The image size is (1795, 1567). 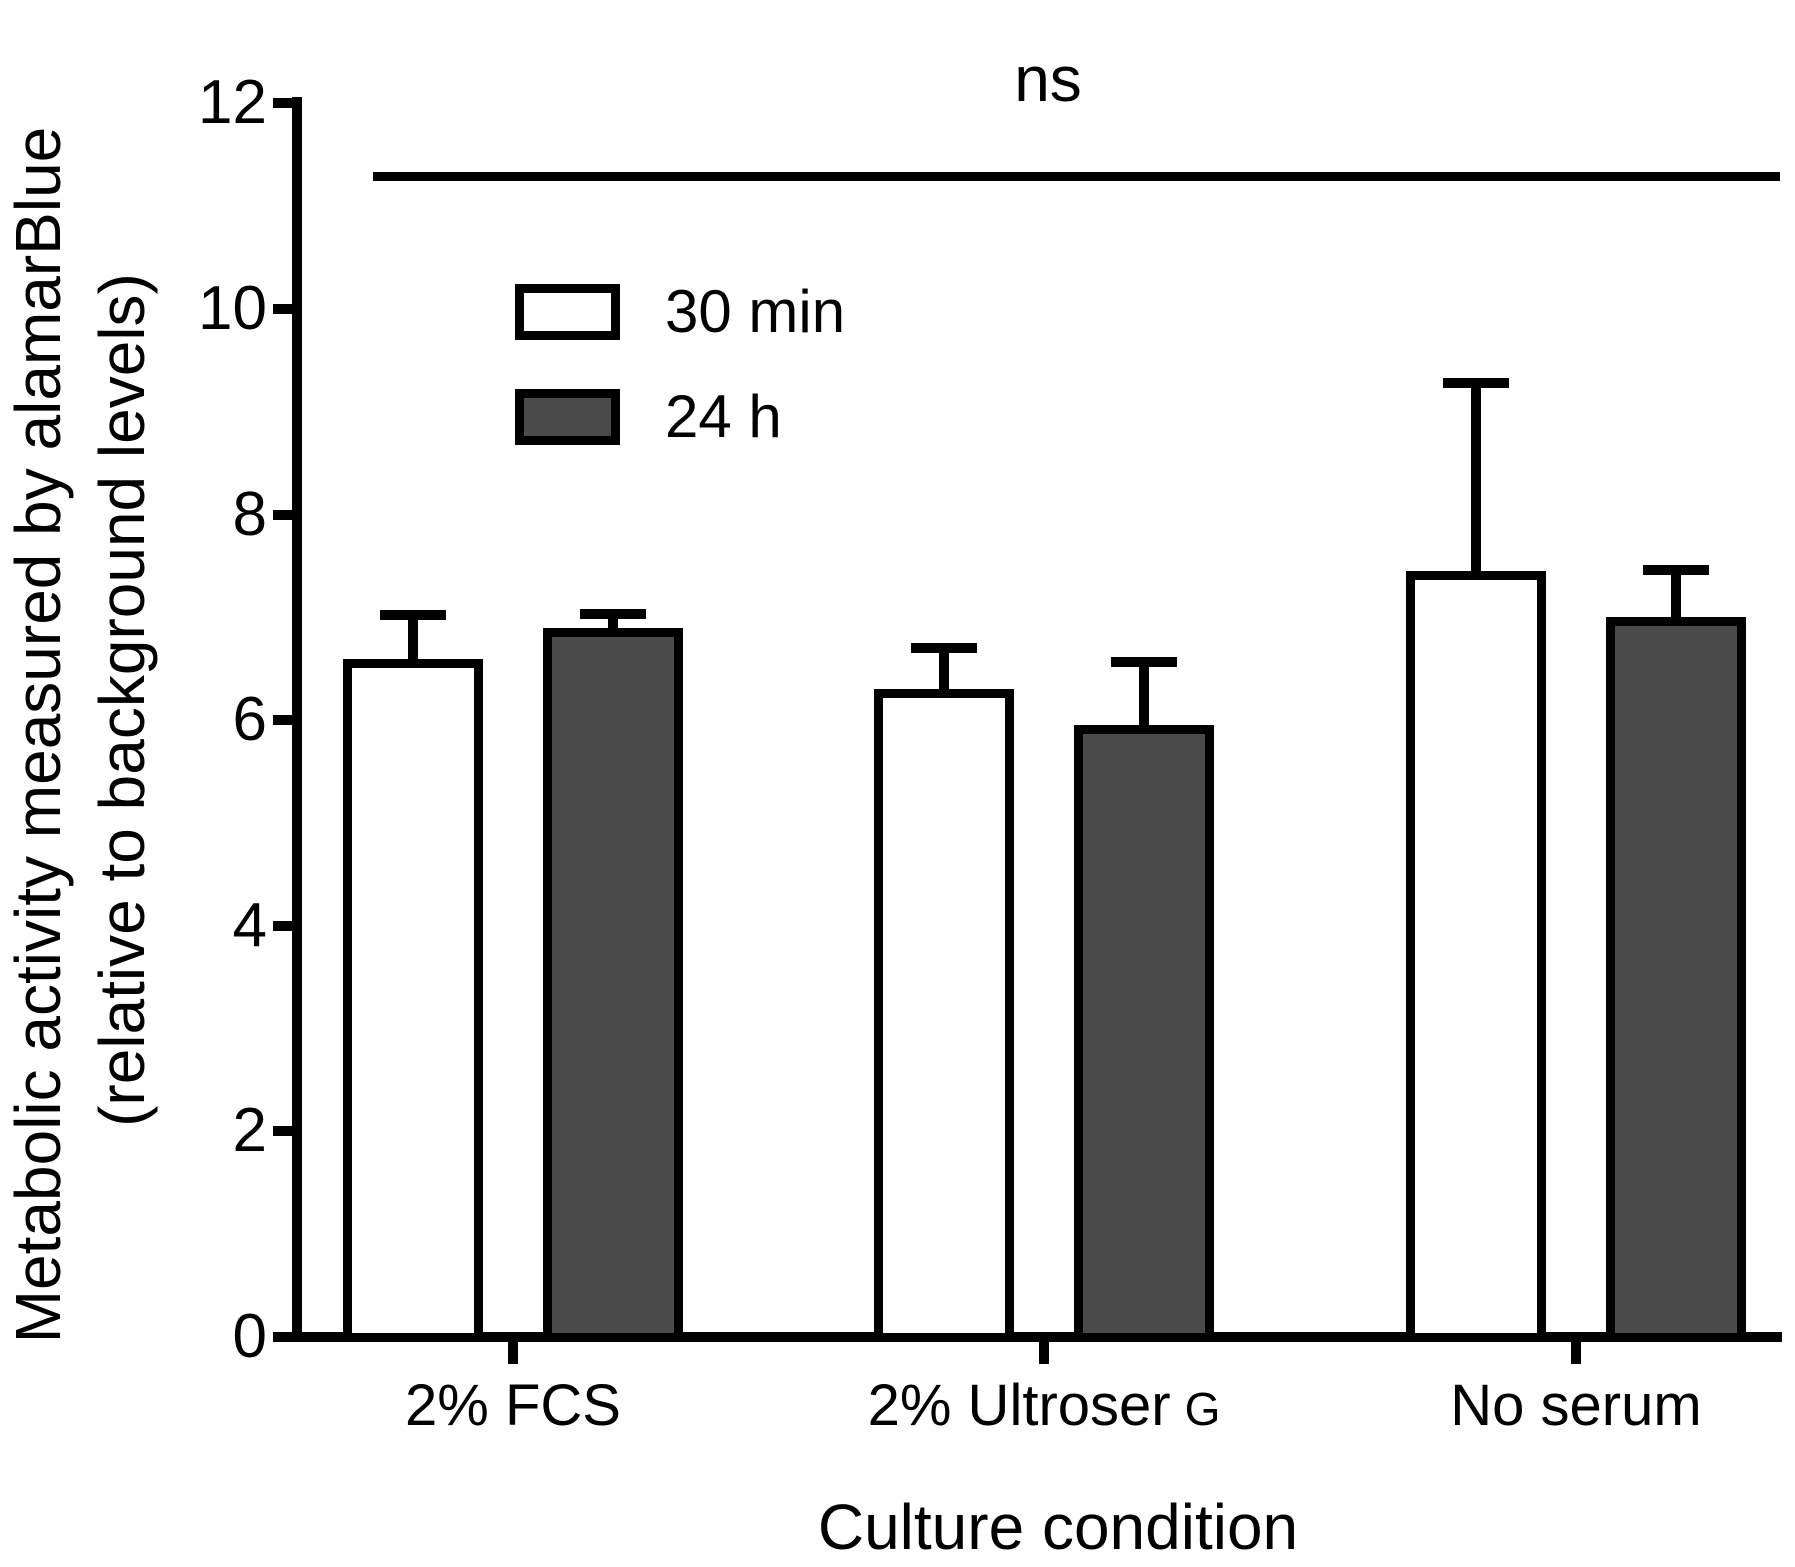 I want to click on significance-label: ns, so click(x=1048, y=79).